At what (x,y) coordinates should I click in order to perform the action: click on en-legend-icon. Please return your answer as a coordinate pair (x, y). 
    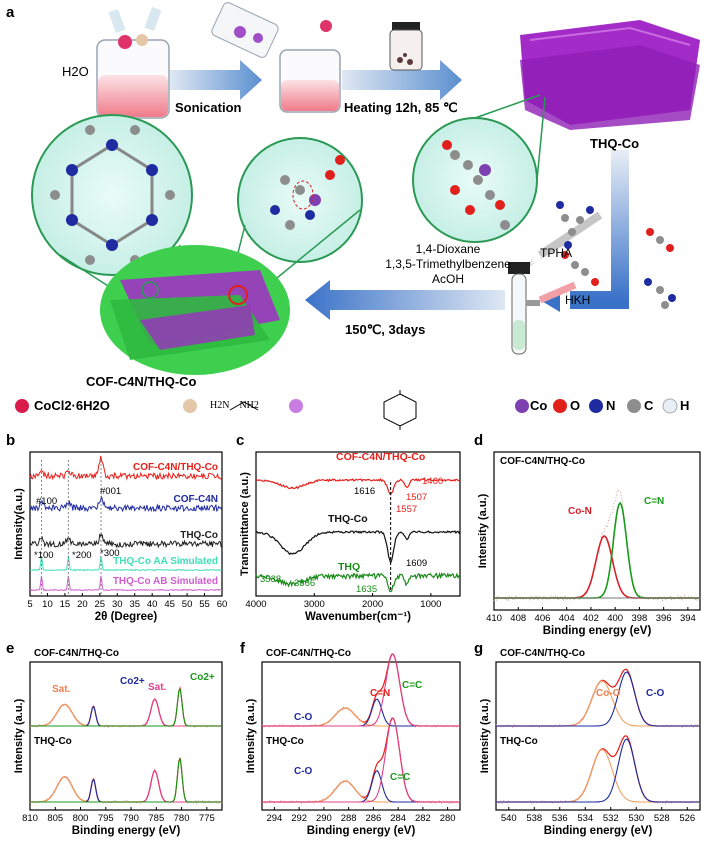
    Looking at the image, I should click on (190, 406).